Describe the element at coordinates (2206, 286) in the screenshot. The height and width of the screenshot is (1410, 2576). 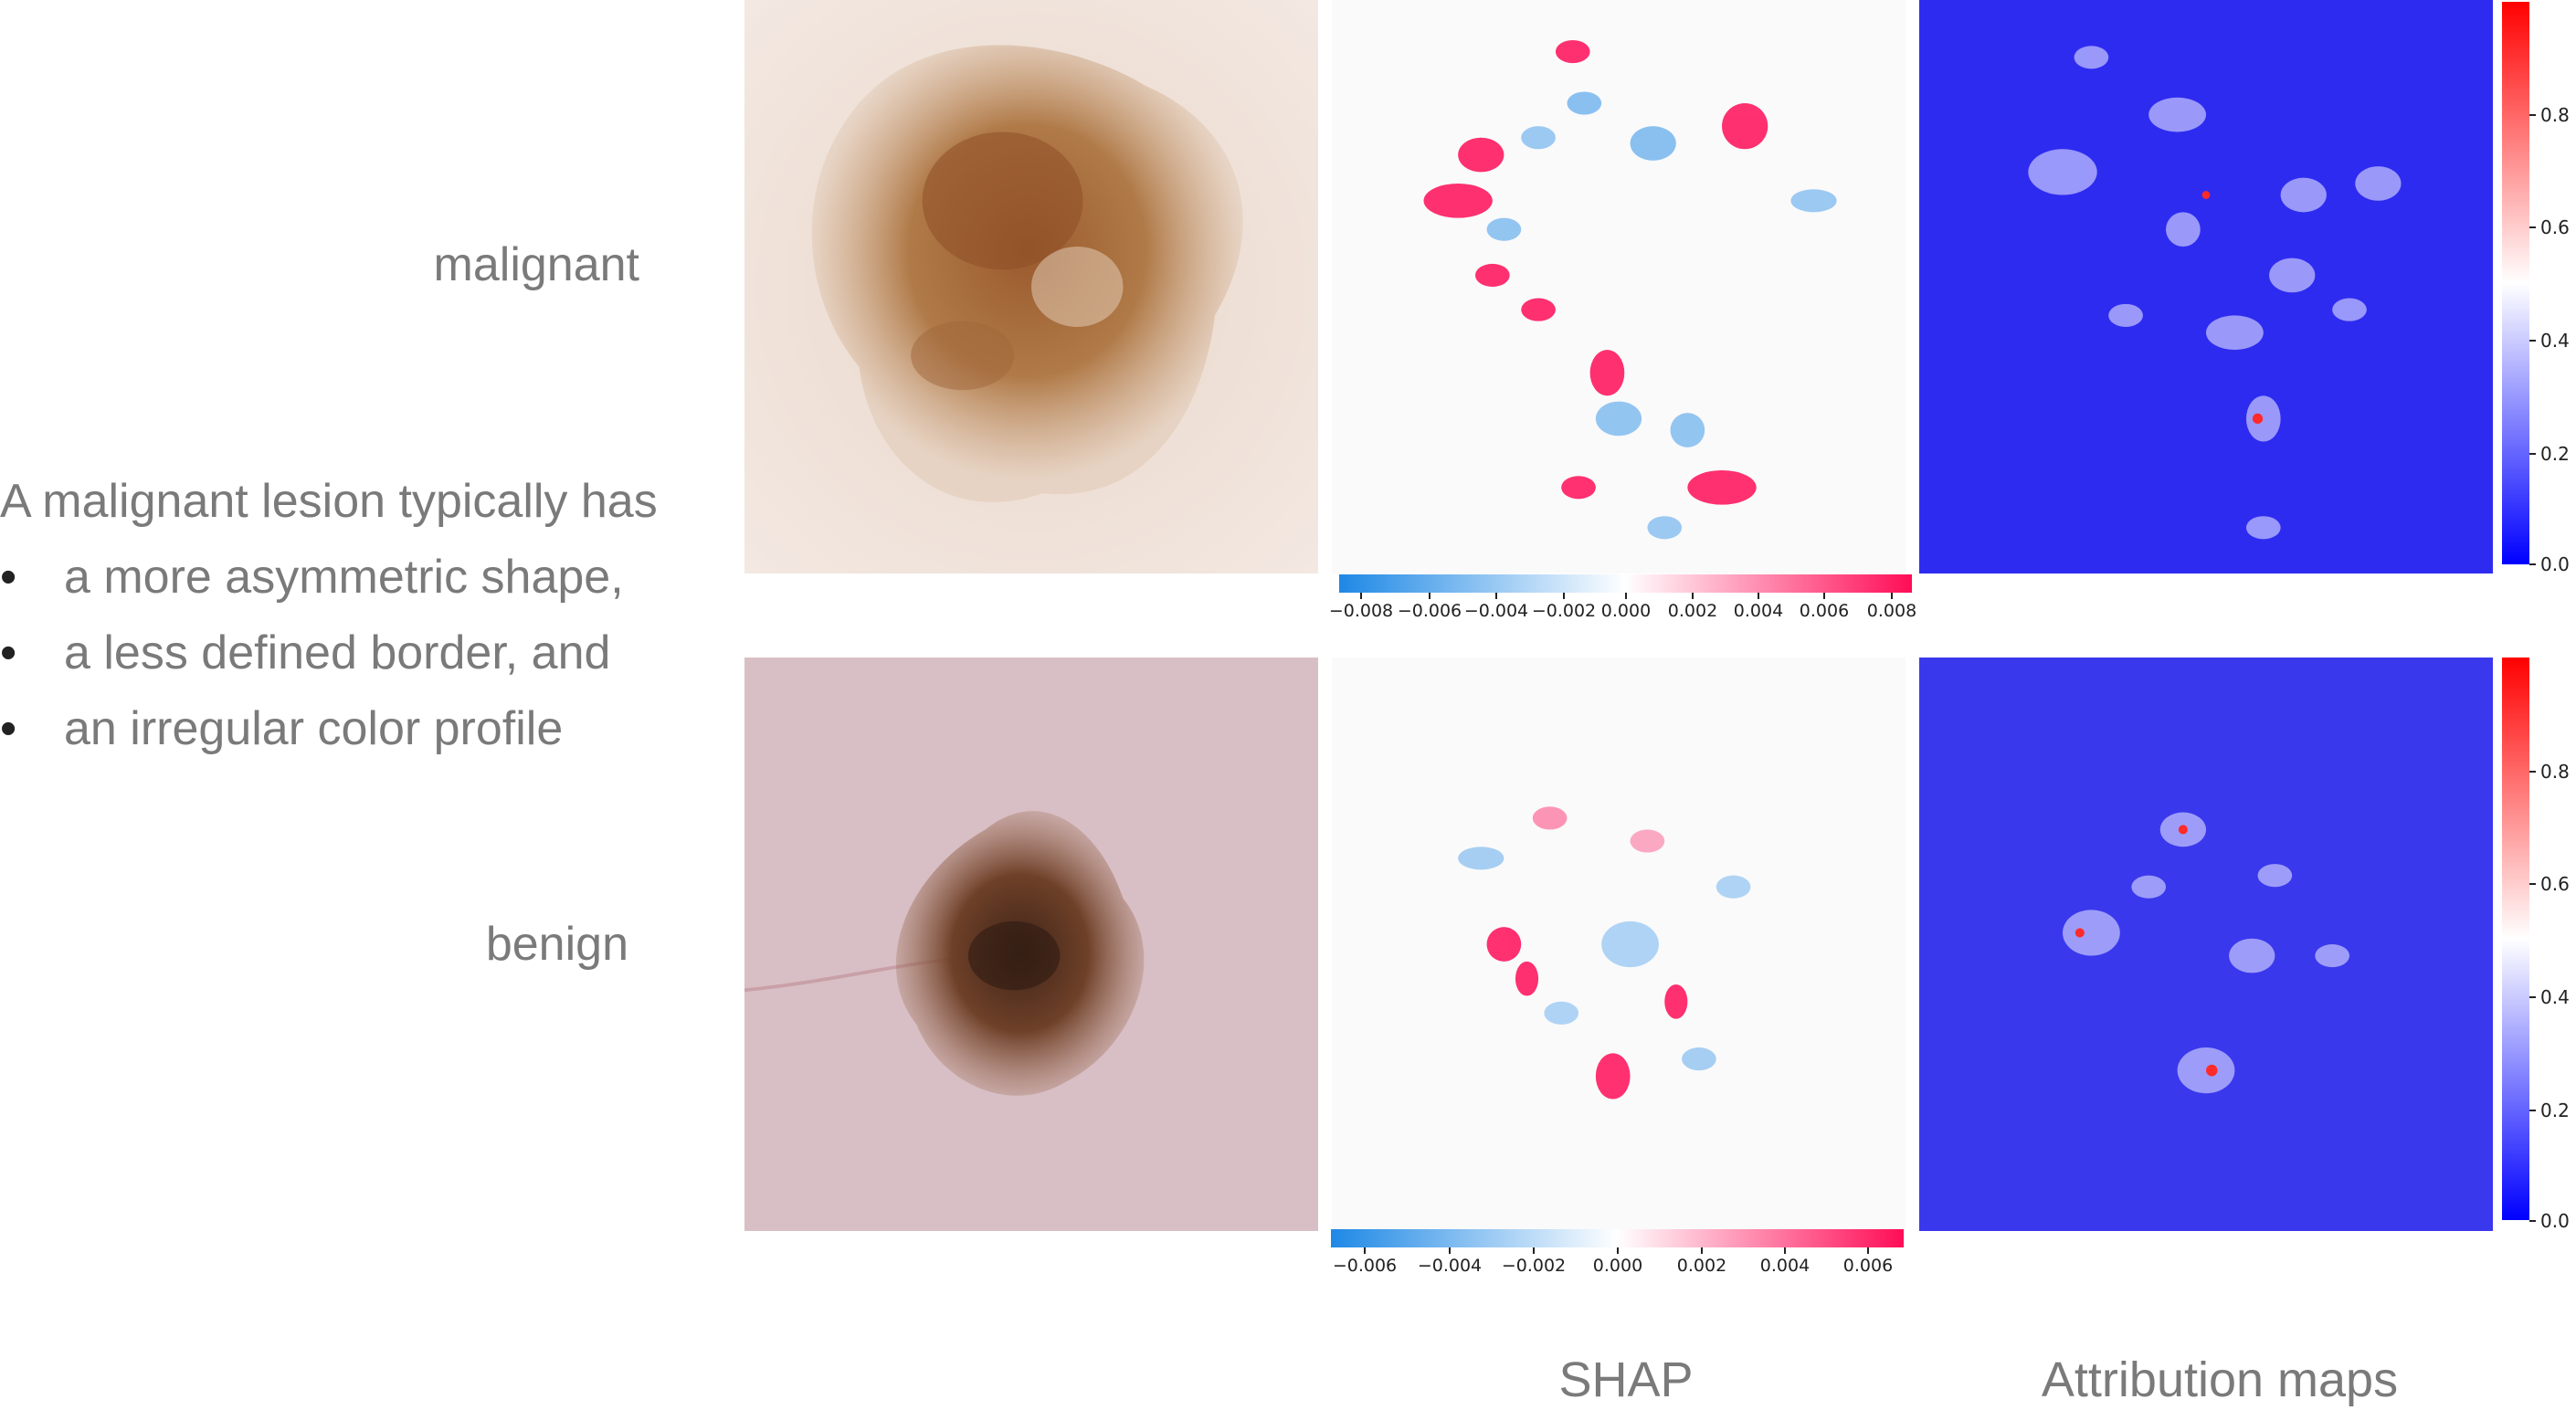
I see `malignant-attribution-map` at that location.